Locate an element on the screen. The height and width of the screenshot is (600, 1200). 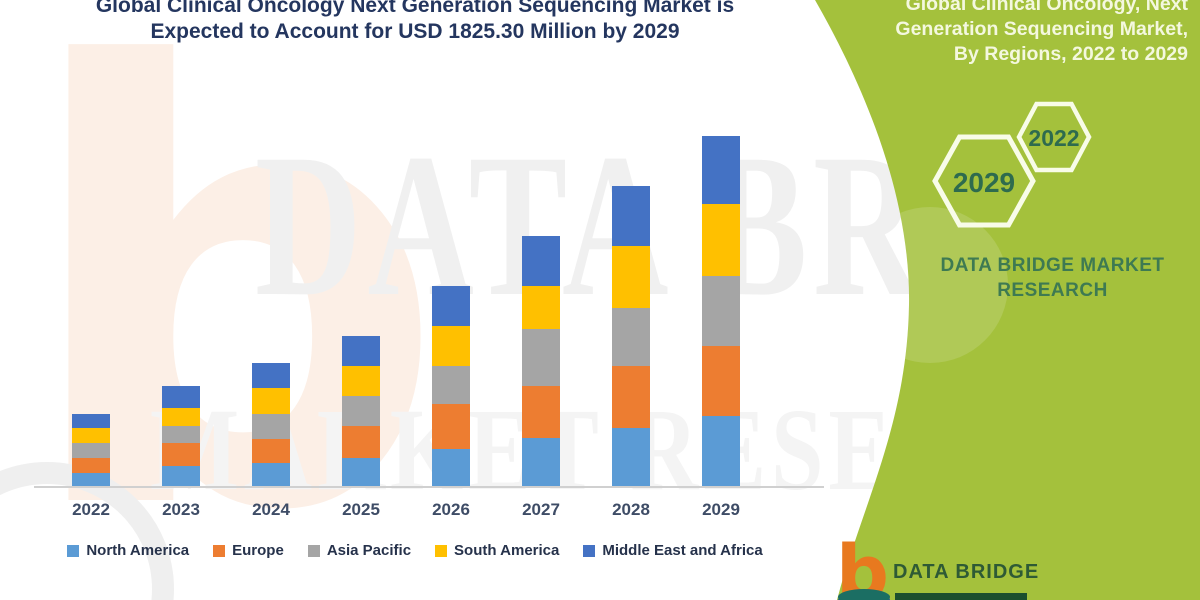
bar-segment-2027-south-america is located at coordinates (541, 308).